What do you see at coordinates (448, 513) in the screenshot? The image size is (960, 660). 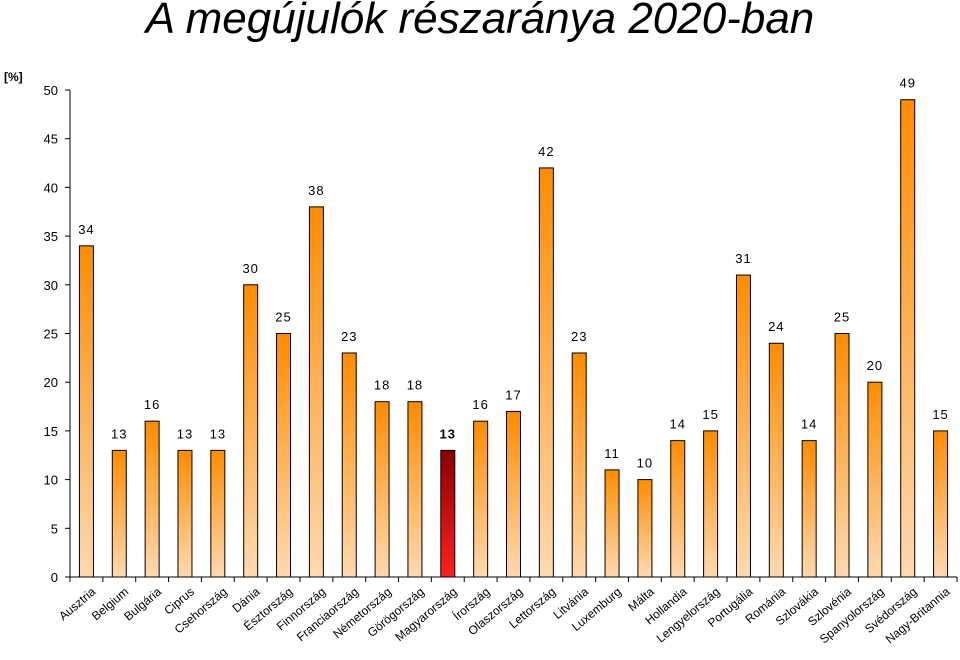 I see `bar-Magyarország` at bounding box center [448, 513].